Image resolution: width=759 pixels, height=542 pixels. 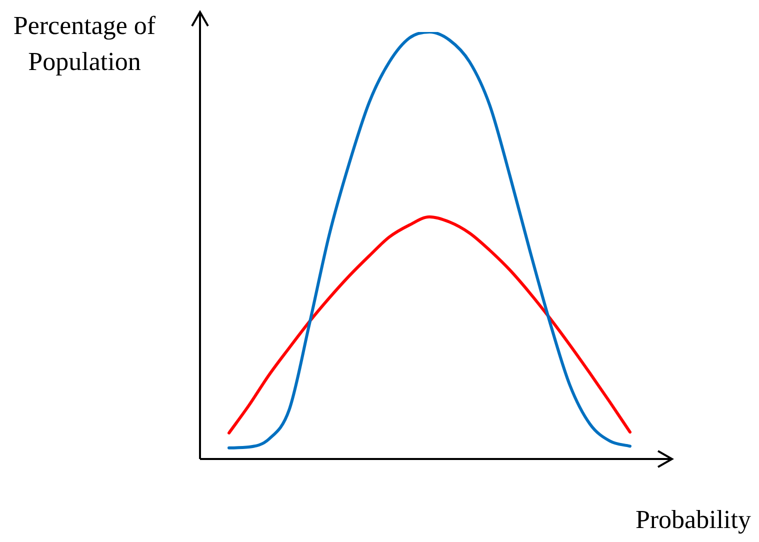 I want to click on y-axis-title: Percentage of Population, so click(x=84, y=44).